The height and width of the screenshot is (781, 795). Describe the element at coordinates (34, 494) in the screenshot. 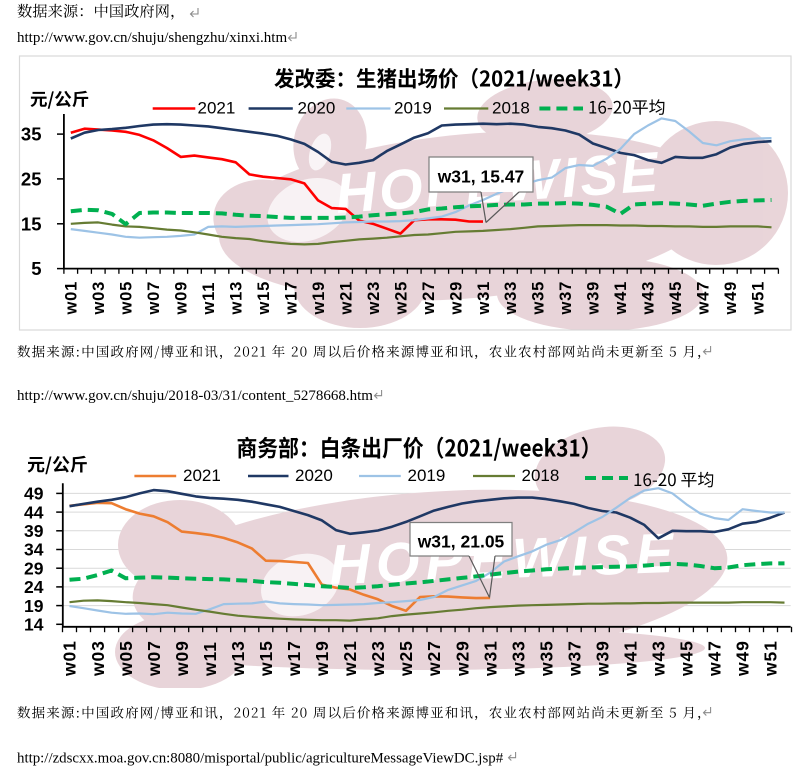

I see `svg-text: 49` at that location.